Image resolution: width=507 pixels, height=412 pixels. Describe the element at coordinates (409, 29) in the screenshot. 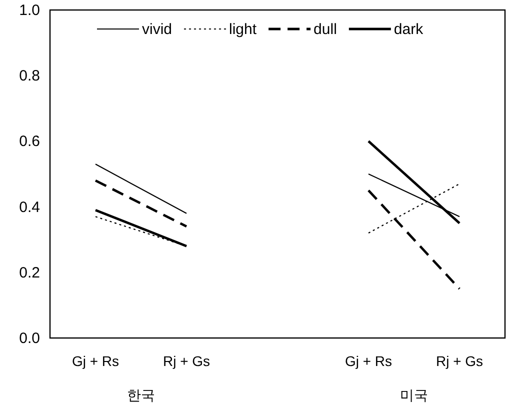

I see `legend-label: dark` at that location.